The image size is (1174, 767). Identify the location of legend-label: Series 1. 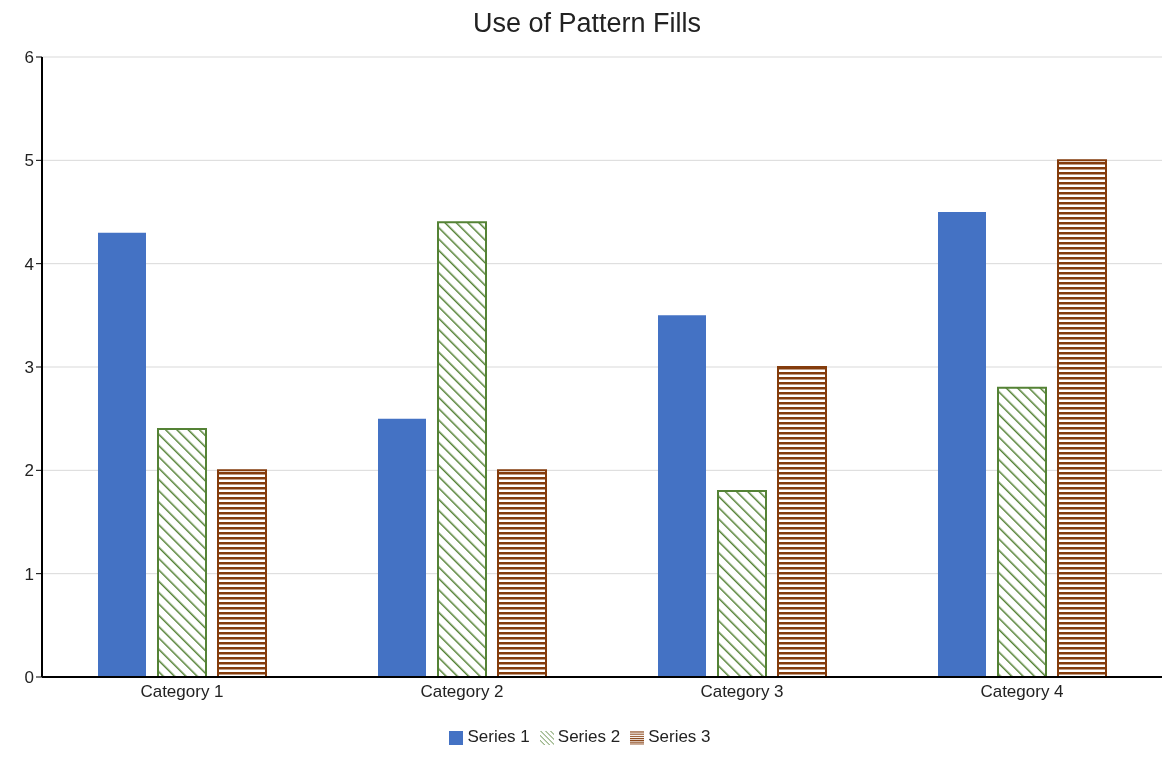
(498, 736).